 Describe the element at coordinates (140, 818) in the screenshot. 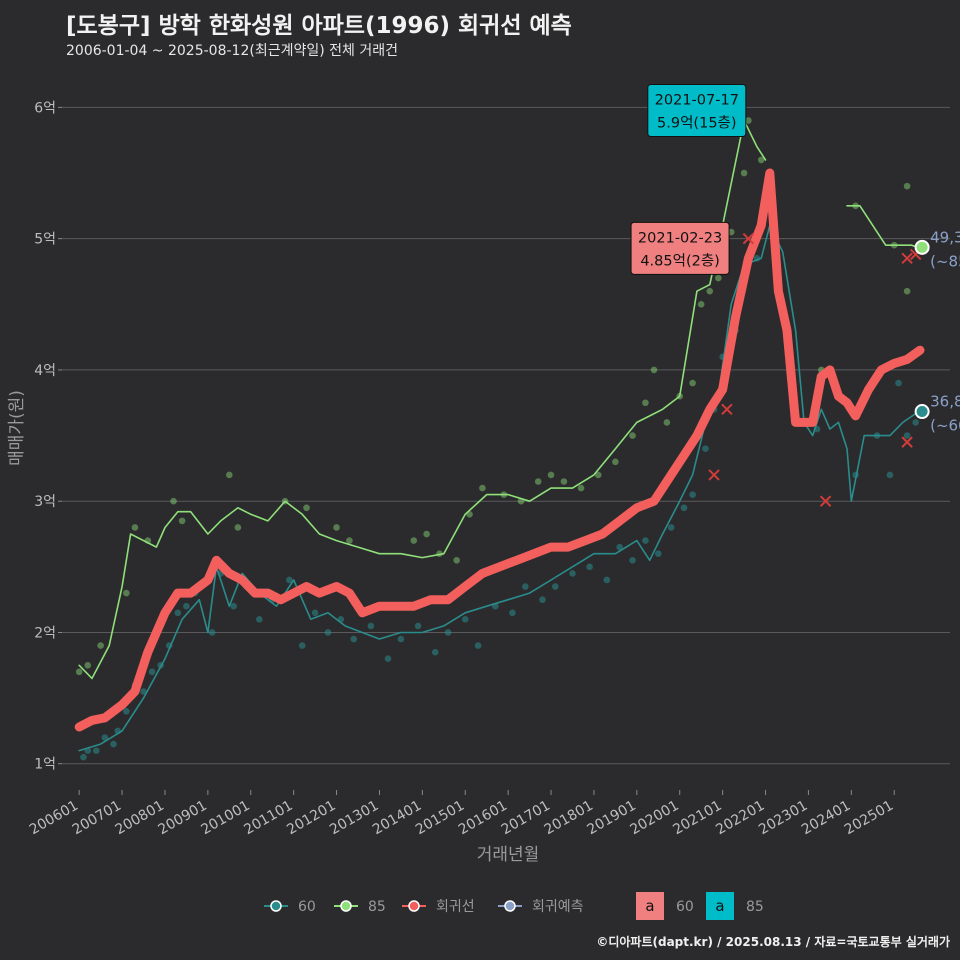

I see `x-tick-label: 200801` at that location.